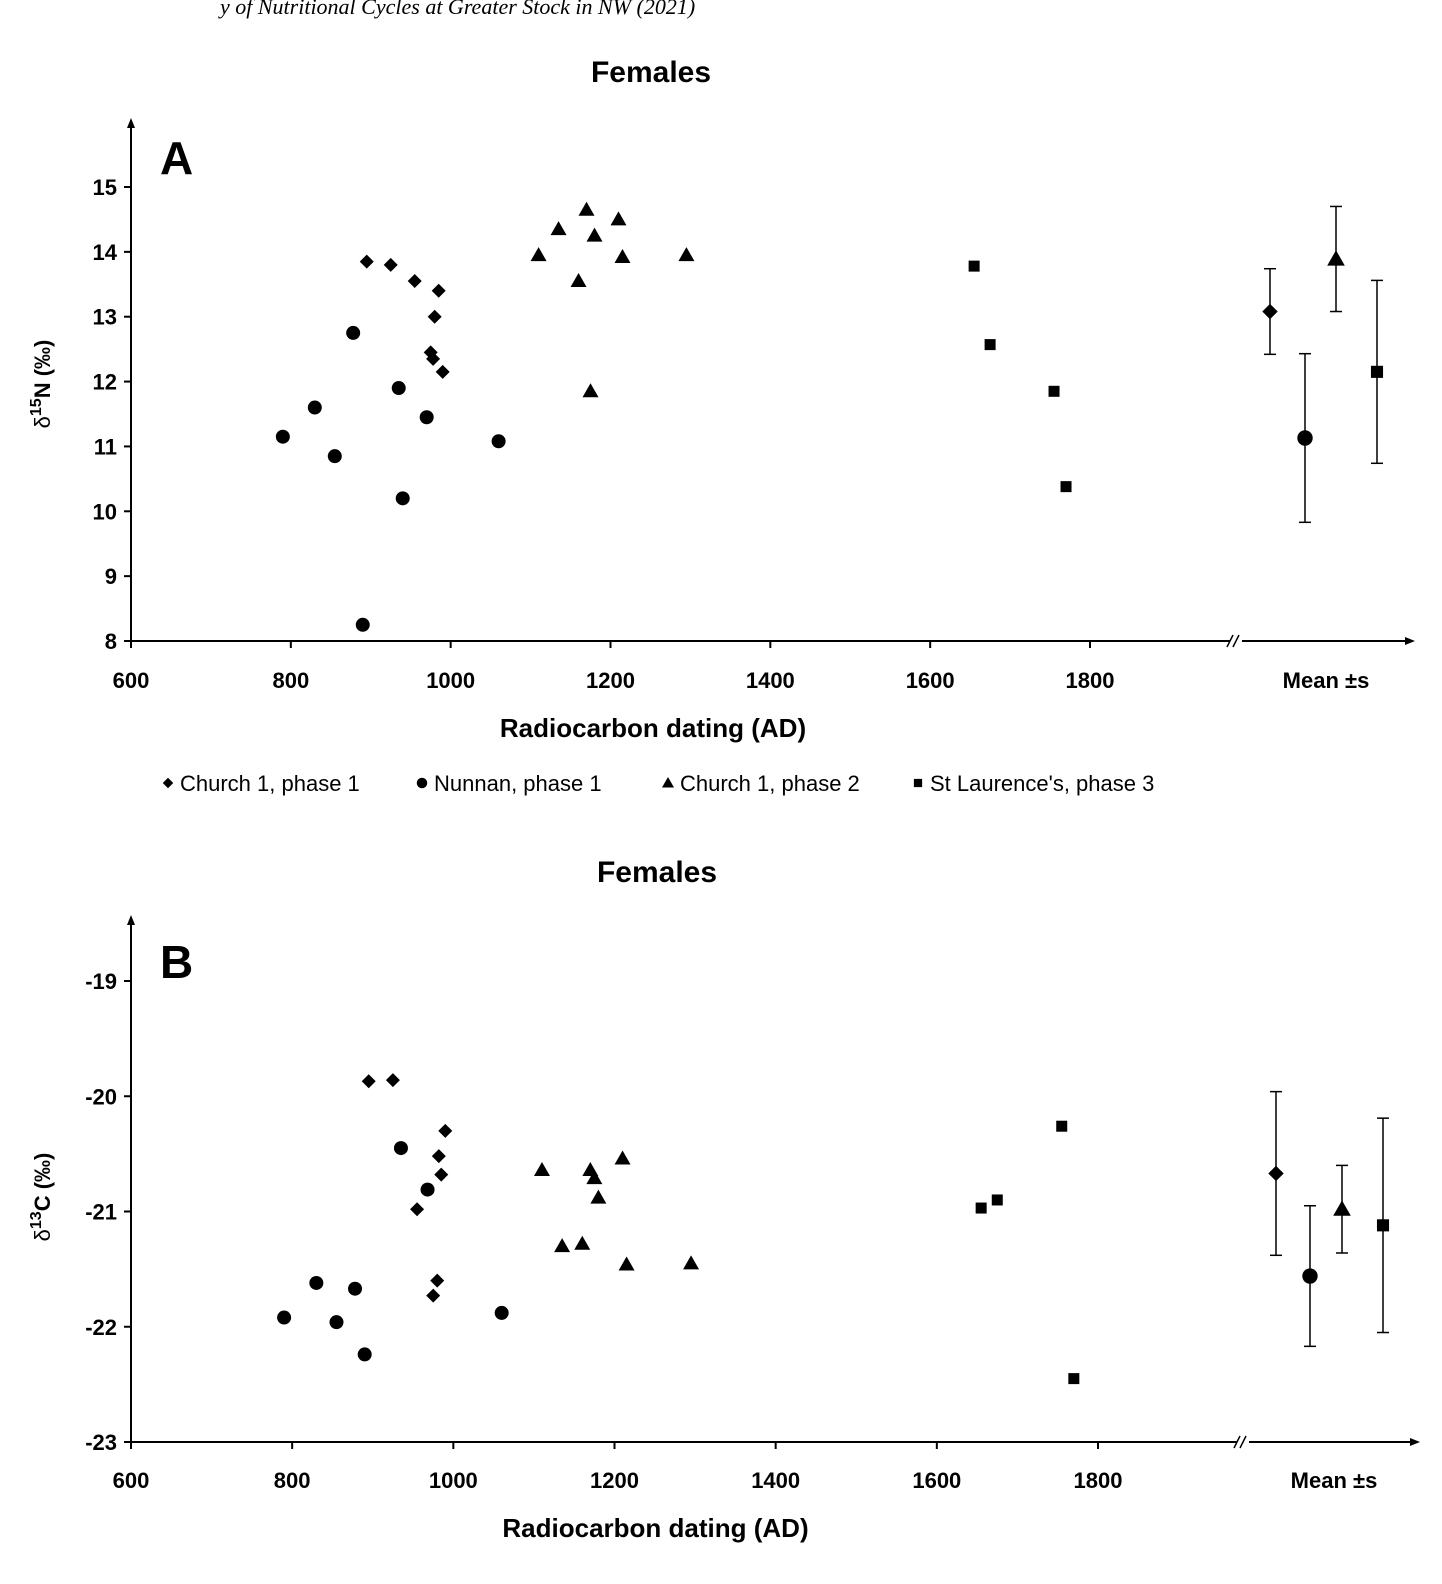 This screenshot has width=1442, height=1584. I want to click on y-tick-label: 9, so click(111, 576).